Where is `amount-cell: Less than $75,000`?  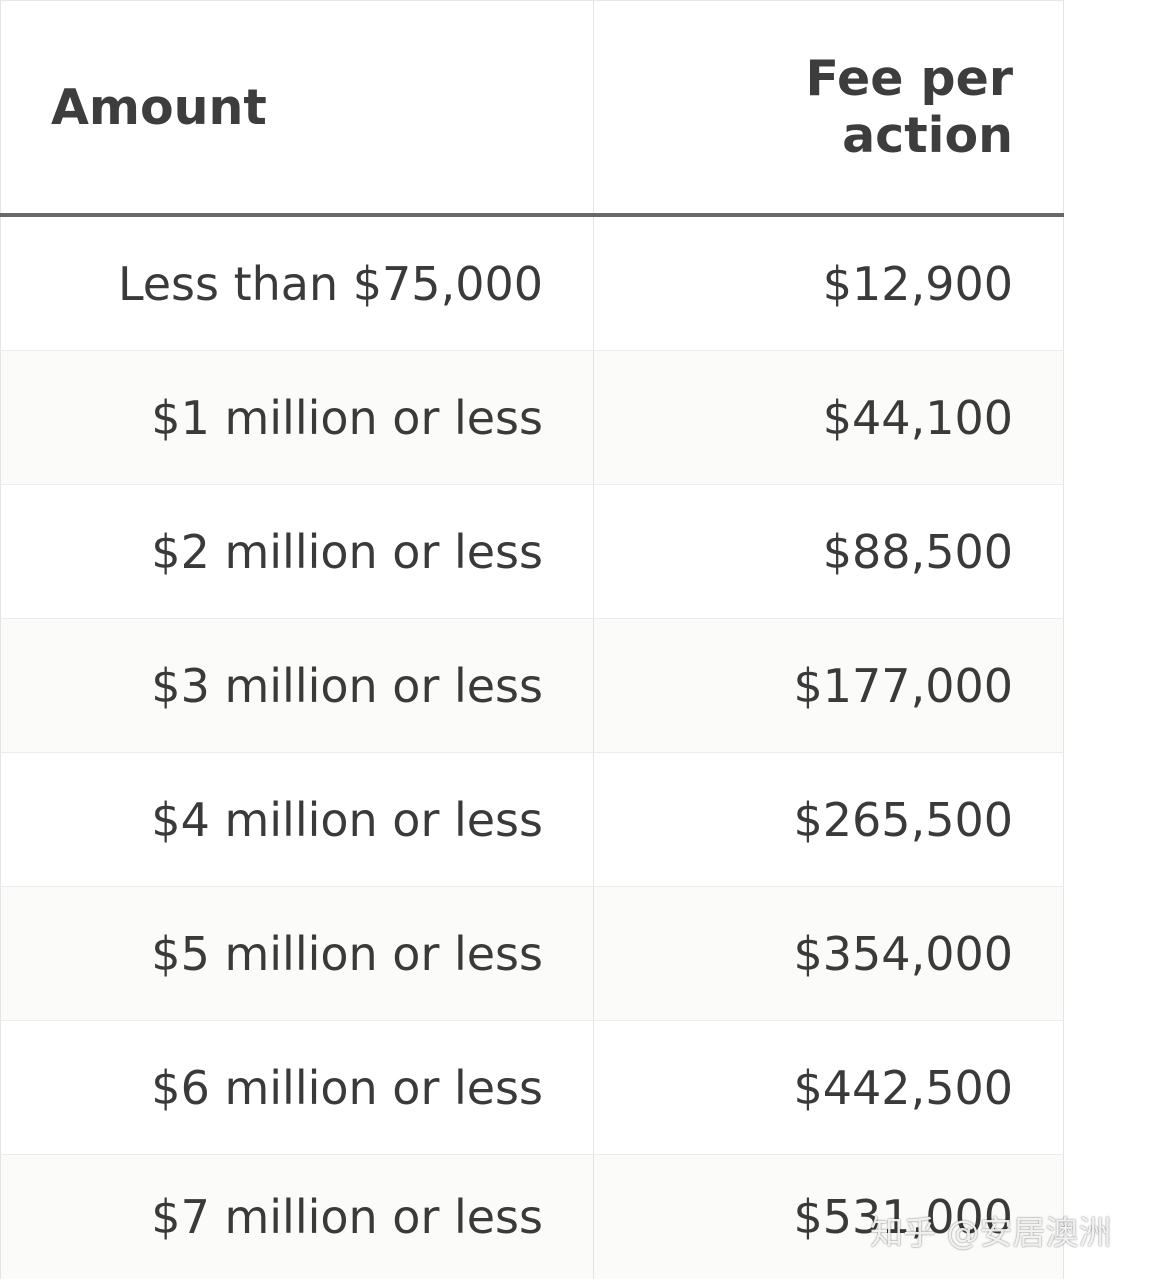 amount-cell: Less than $75,000 is located at coordinates (297, 283).